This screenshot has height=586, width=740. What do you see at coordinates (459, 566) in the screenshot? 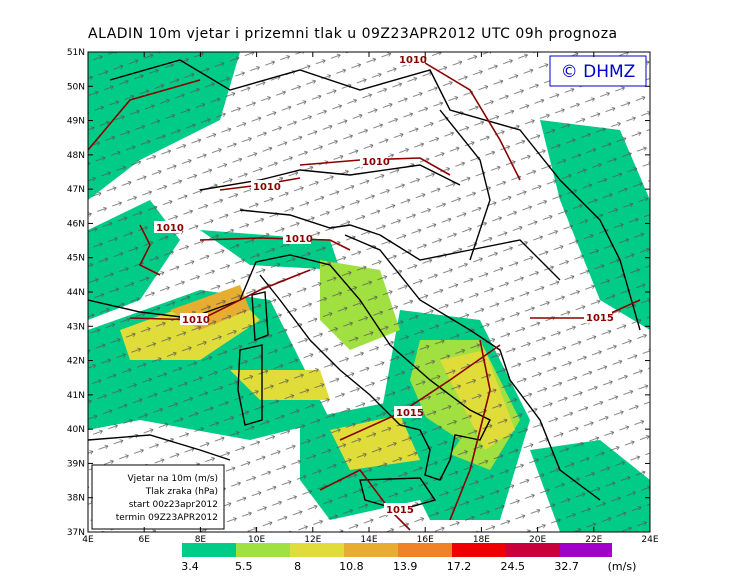
I see `colorbar-label: 17.2` at bounding box center [459, 566].